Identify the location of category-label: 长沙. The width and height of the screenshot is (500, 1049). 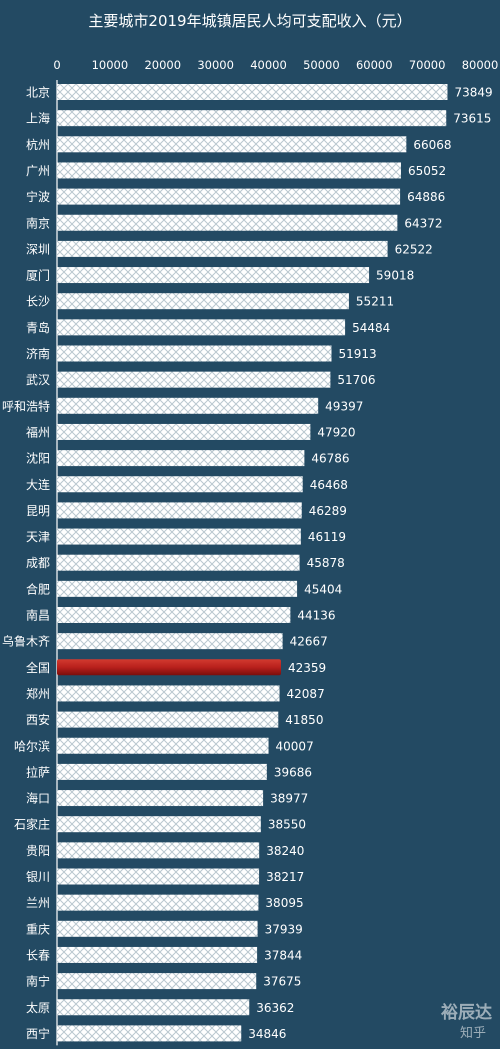
(38, 302).